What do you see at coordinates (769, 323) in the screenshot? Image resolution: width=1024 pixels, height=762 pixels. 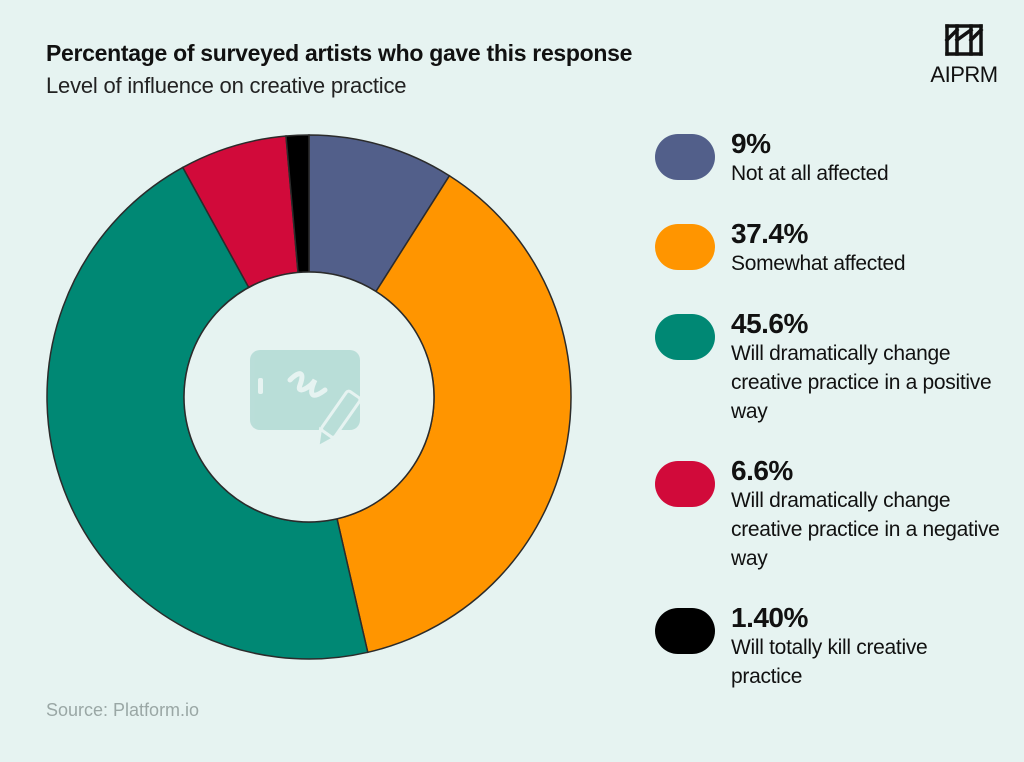 I see `legend-value: 45.6%` at bounding box center [769, 323].